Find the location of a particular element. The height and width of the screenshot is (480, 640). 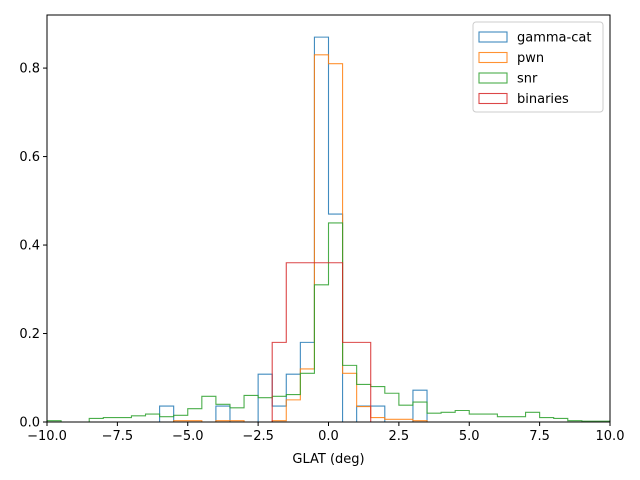

x-axis: −10.0 −7.5 −5.0 −2.5 0.0 2.5 5.0 7.5 10.0 is located at coordinates (325, 433).